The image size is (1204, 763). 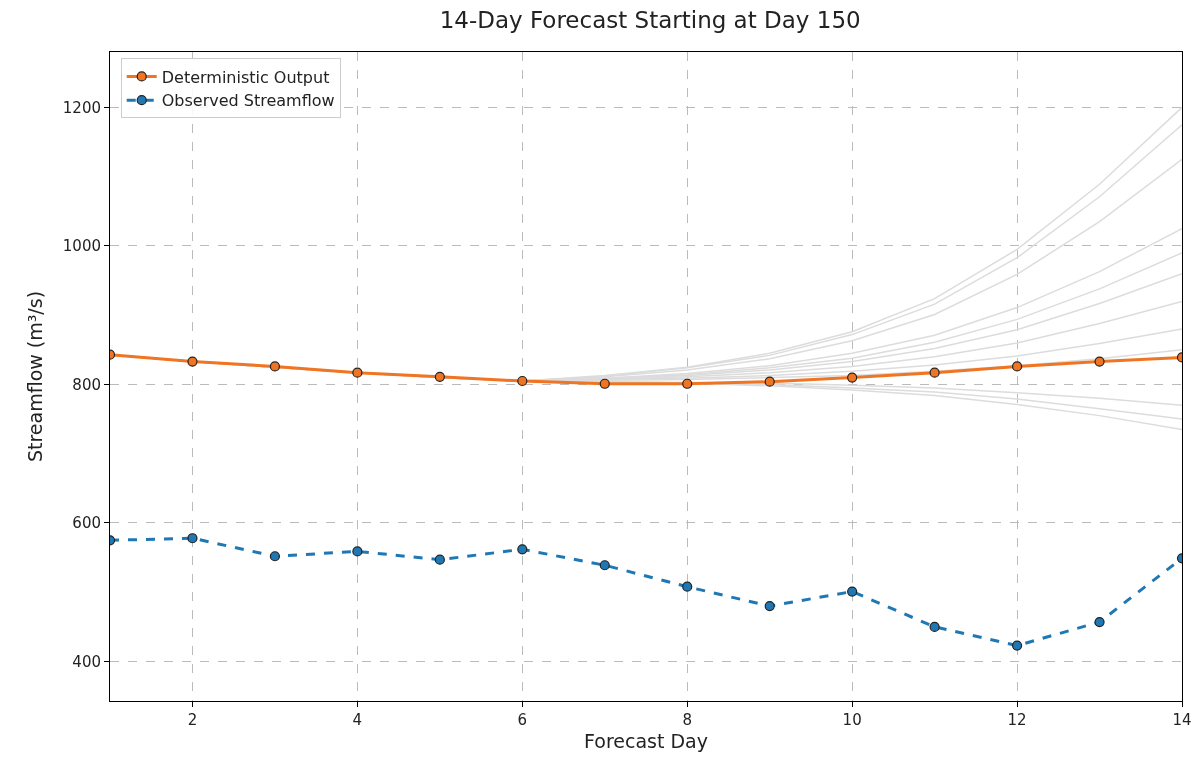 I want to click on x-tick-label: 2, so click(x=192, y=720).